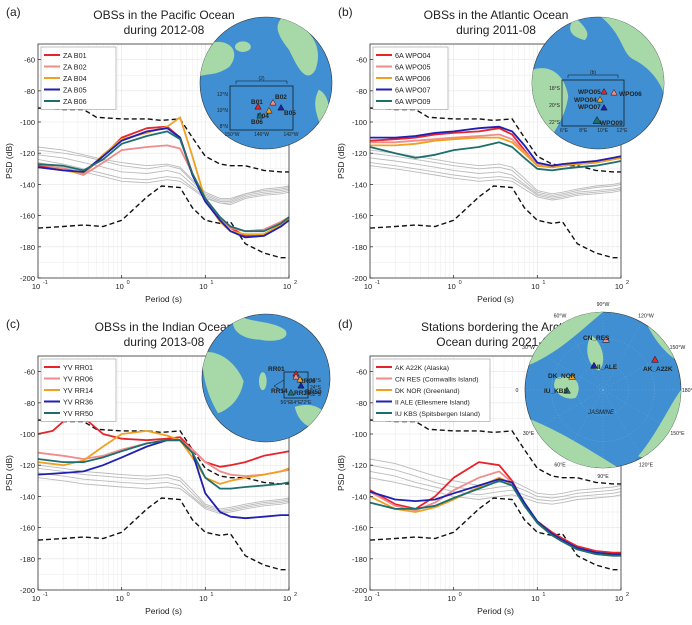 Image resolution: width=692 pixels, height=625 pixels. What do you see at coordinates (75, 78) in the screenshot?
I see `legend-entry: ZA B04` at bounding box center [75, 78].